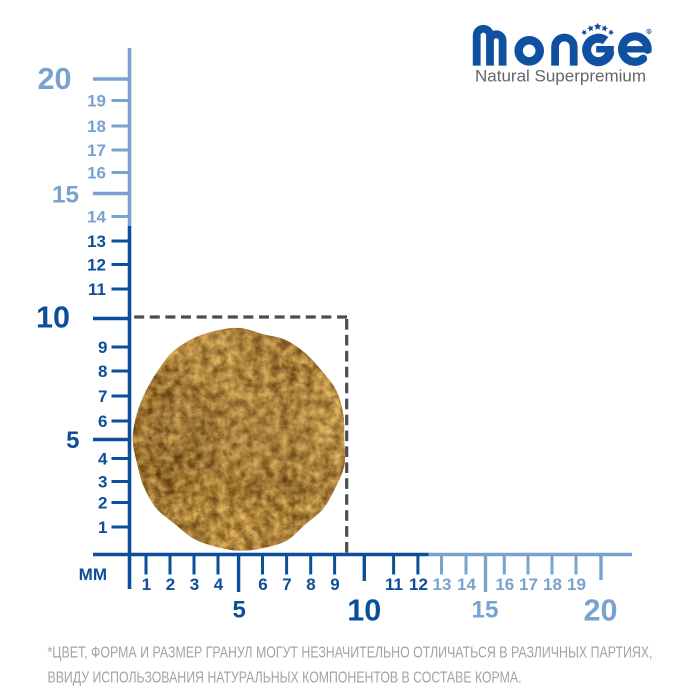 Image resolution: width=700 pixels, height=700 pixels. I want to click on svg-text: R, so click(649, 32).